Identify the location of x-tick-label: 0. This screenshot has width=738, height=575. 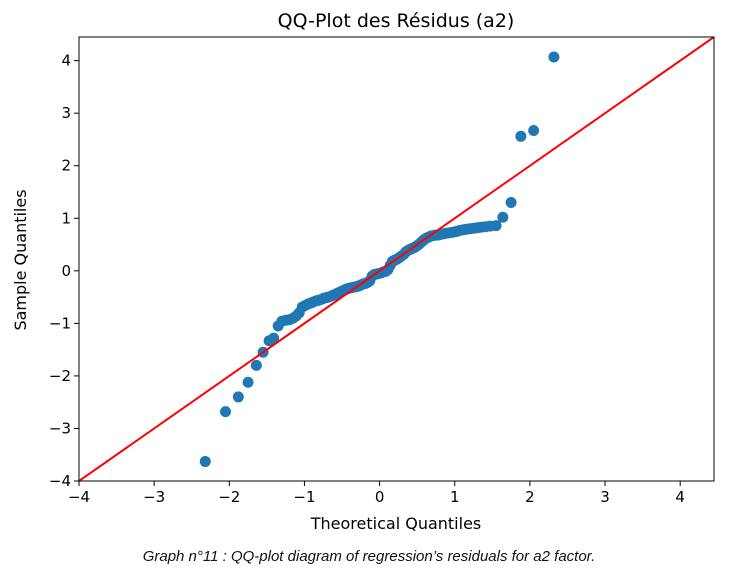
(380, 497).